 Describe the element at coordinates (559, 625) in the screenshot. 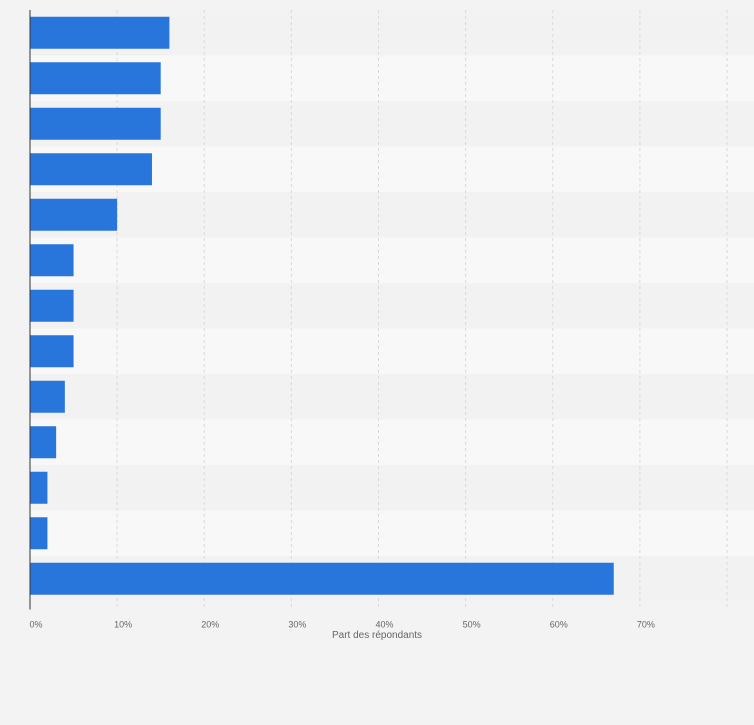

I see `x-tick-label: 60%` at that location.